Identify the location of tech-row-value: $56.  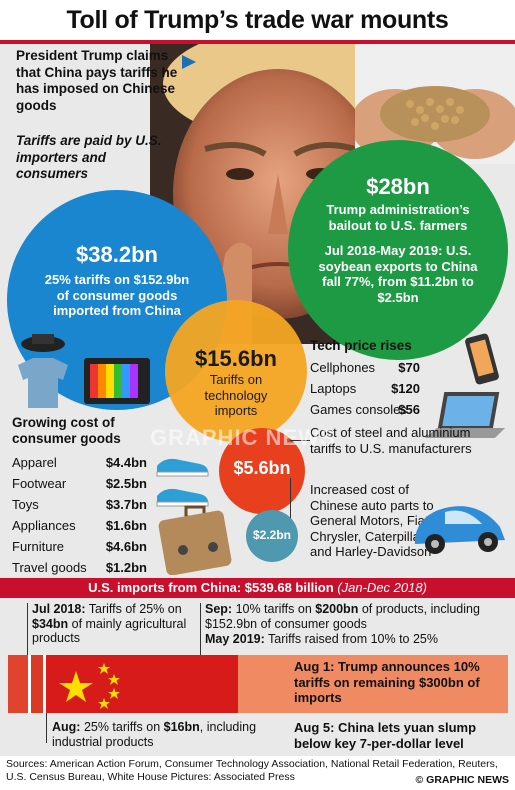
(409, 409).